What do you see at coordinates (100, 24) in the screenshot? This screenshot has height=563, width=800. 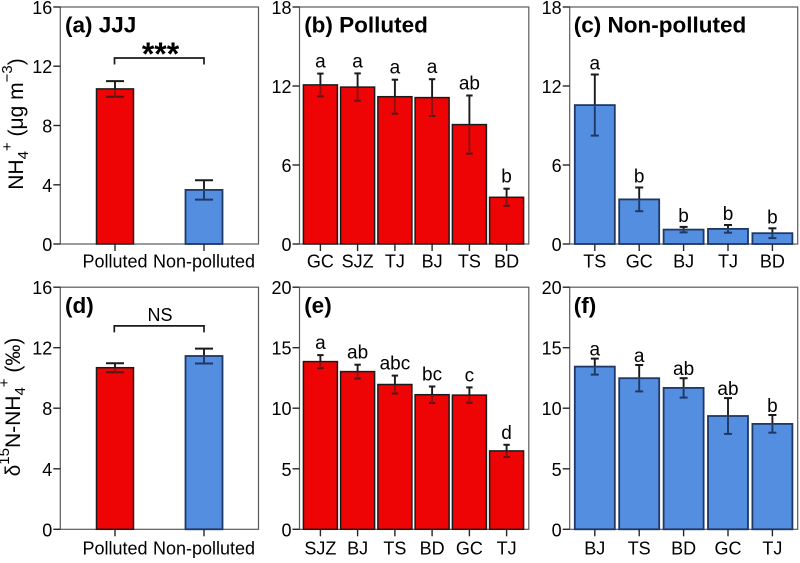 I see `svg-text: (a) JJJ` at bounding box center [100, 24].